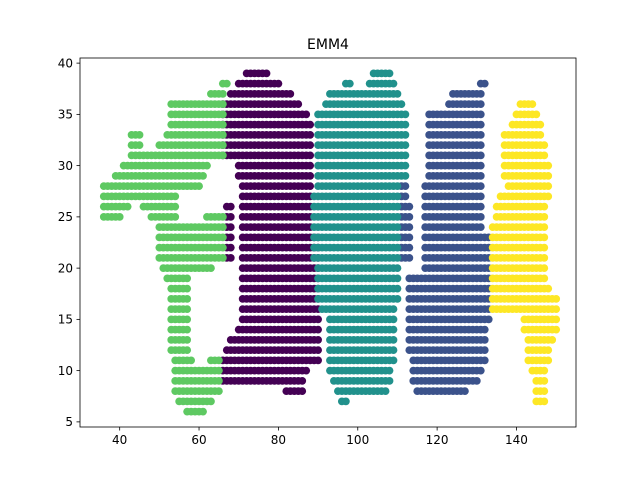 The height and width of the screenshot is (480, 640). What do you see at coordinates (516, 440) in the screenshot?
I see `x-tick-label: 140` at bounding box center [516, 440].